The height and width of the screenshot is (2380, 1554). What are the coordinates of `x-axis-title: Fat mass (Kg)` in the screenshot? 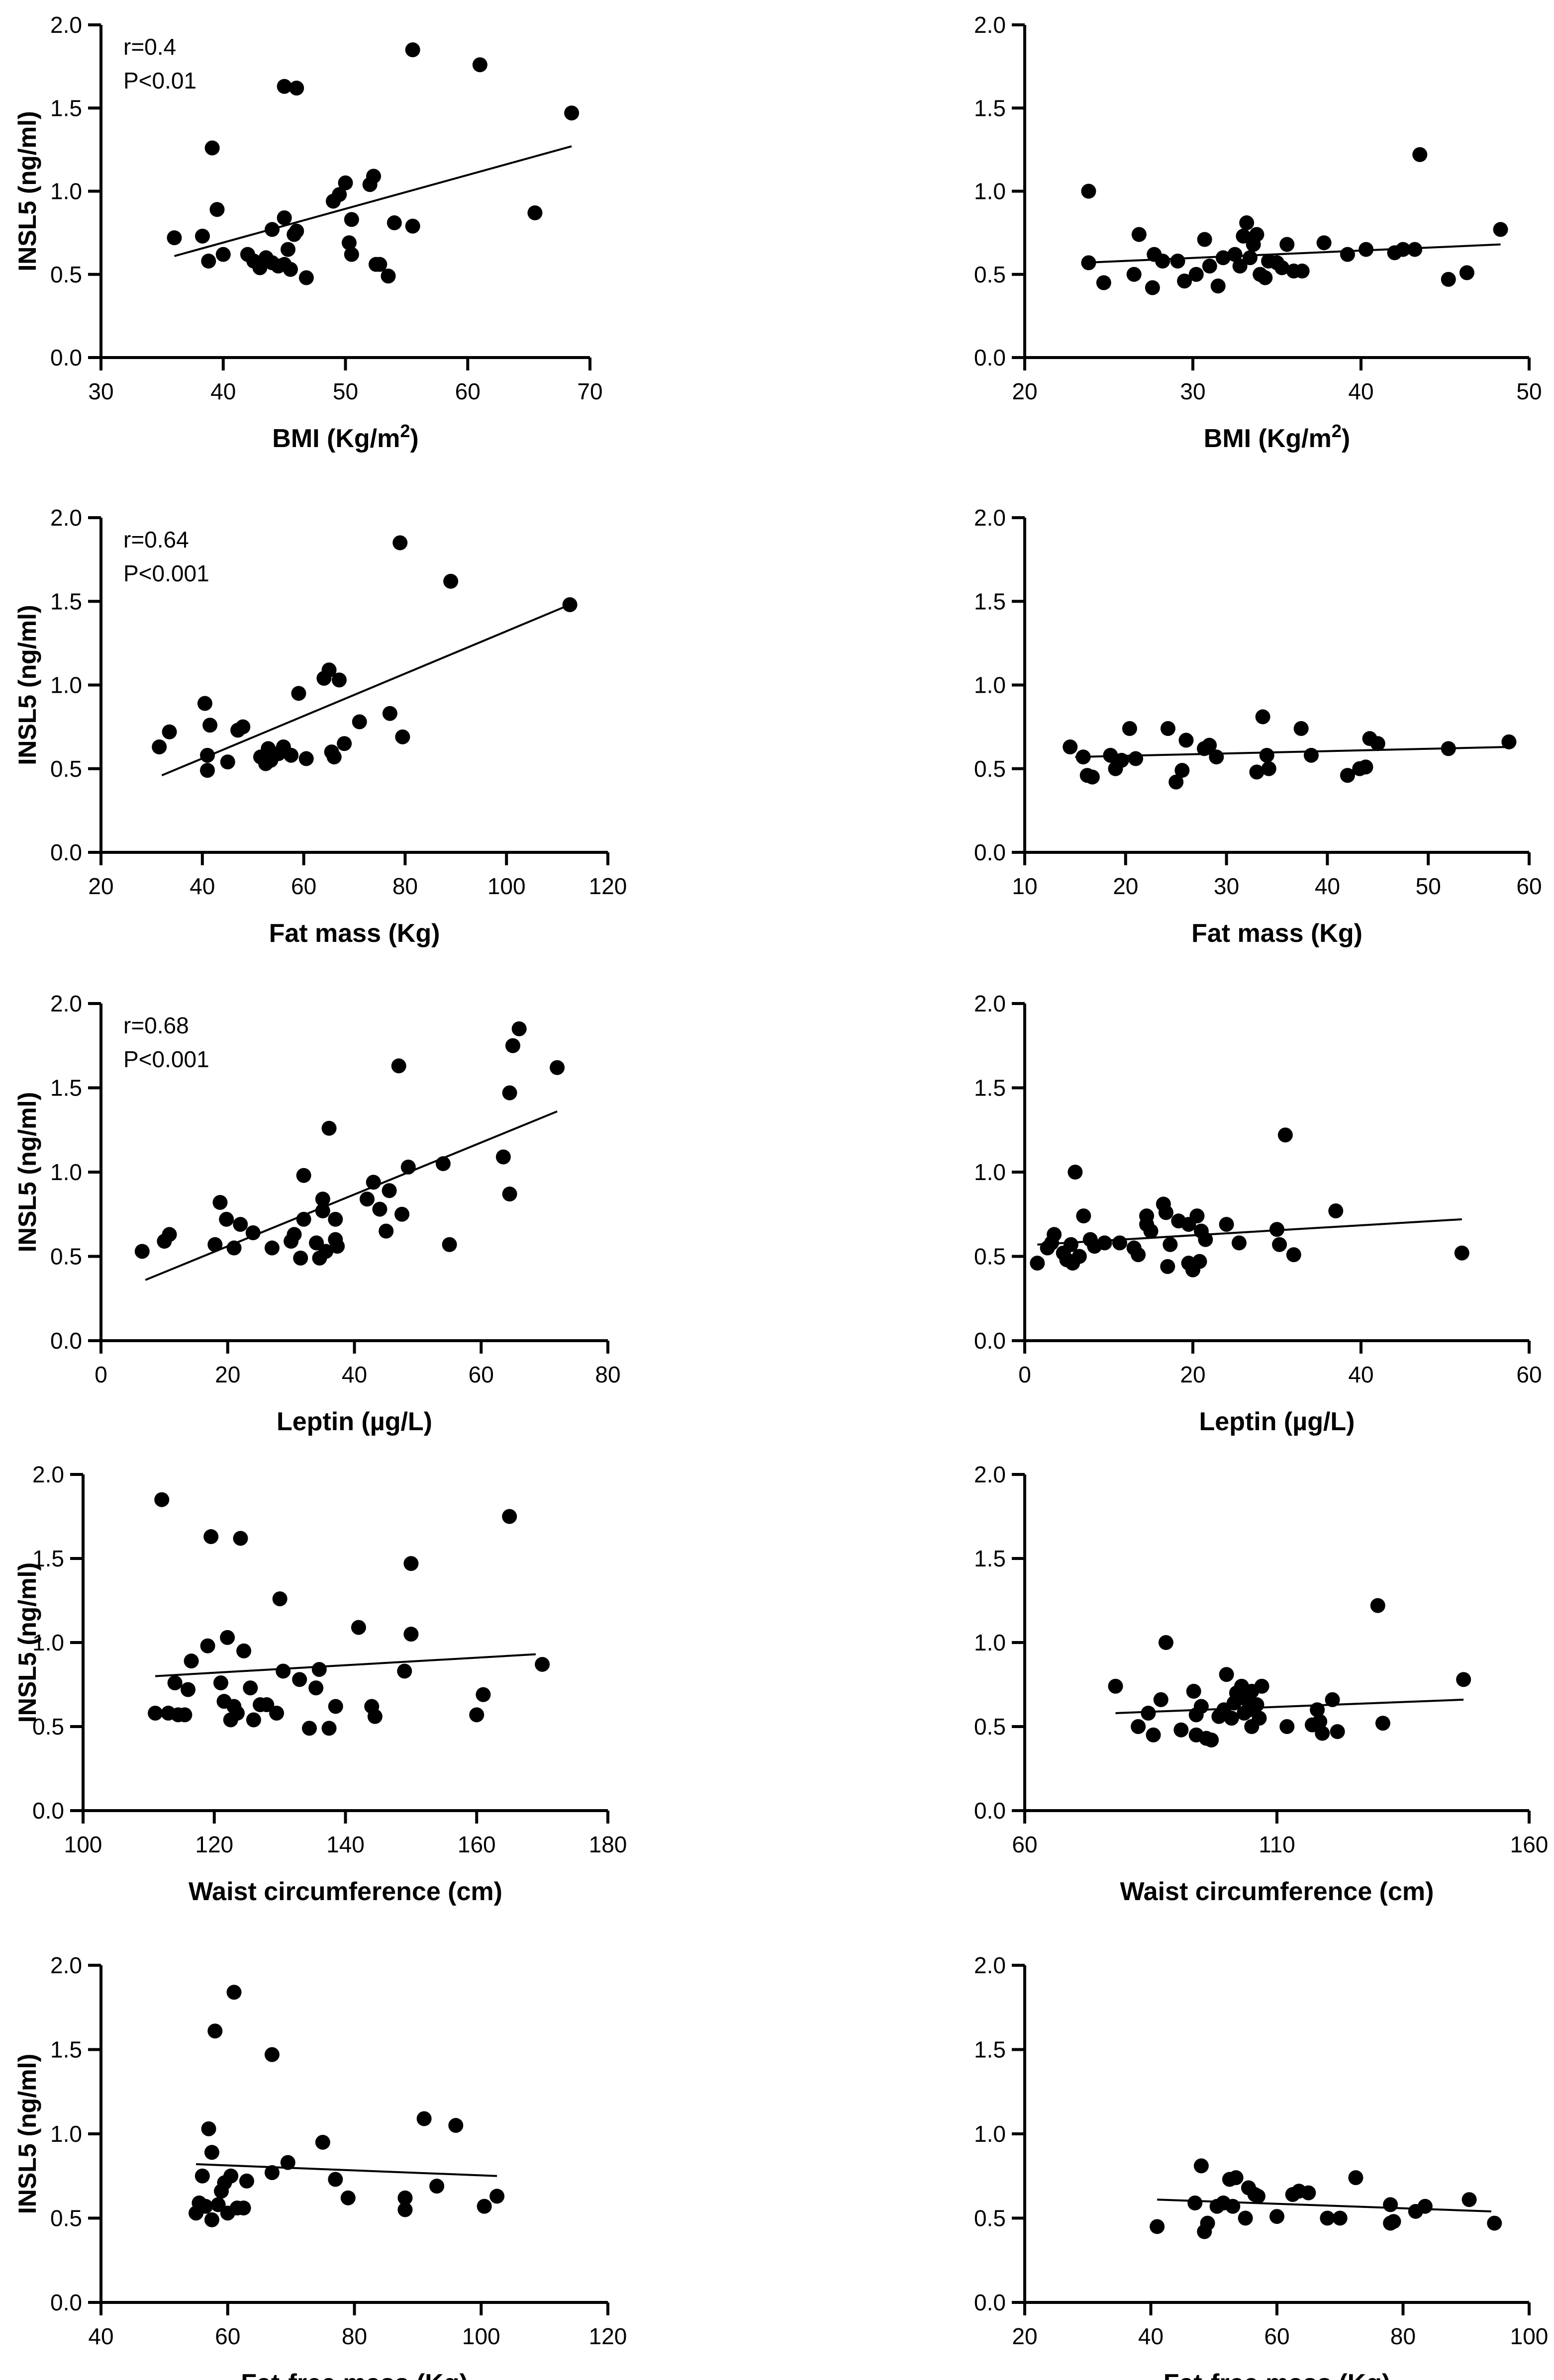 It's located at (354, 933).